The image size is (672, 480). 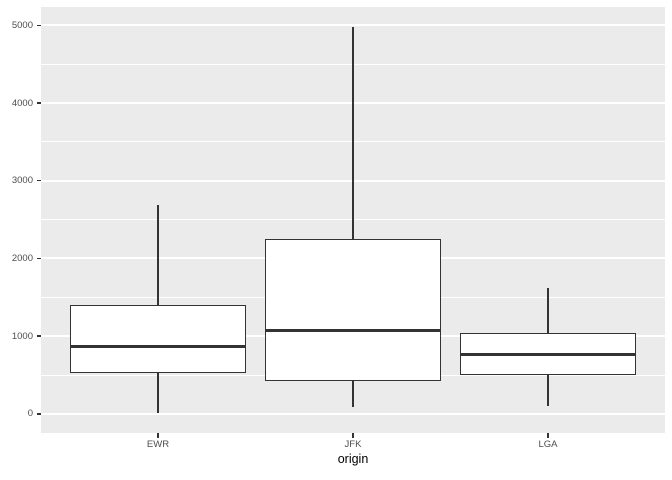 I want to click on y-tick-label: 2000, so click(x=22, y=258).